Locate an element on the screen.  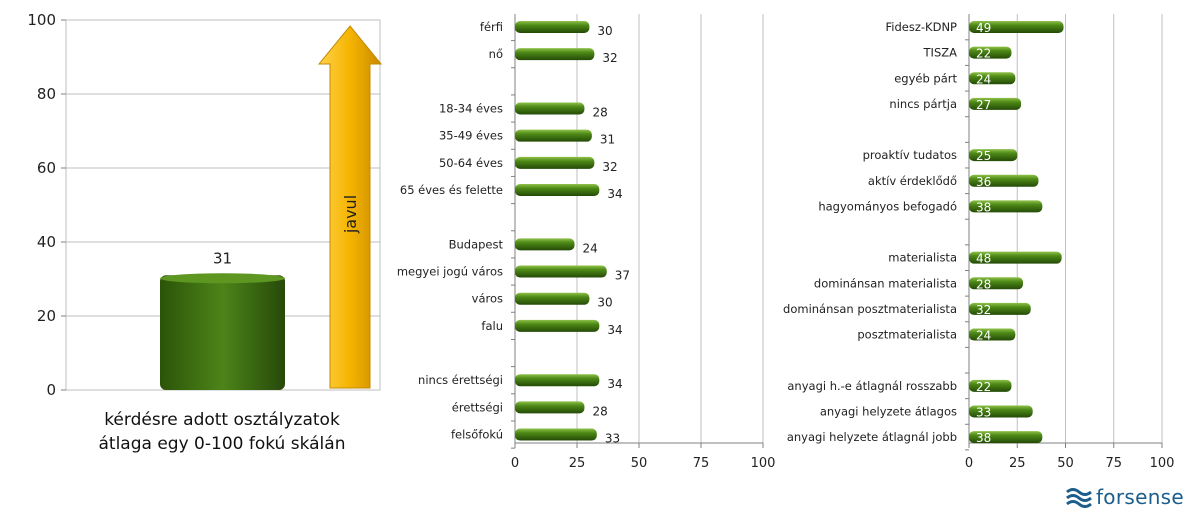
x-axis-label: kérdésre adott osztályzatok is located at coordinates (222, 420).